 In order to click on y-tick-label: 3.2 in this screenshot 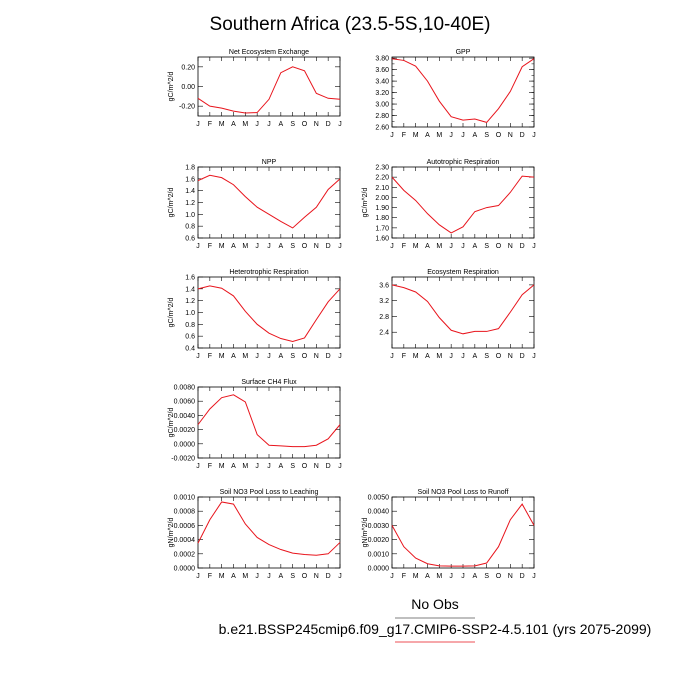, I will do `click(384, 301)`.